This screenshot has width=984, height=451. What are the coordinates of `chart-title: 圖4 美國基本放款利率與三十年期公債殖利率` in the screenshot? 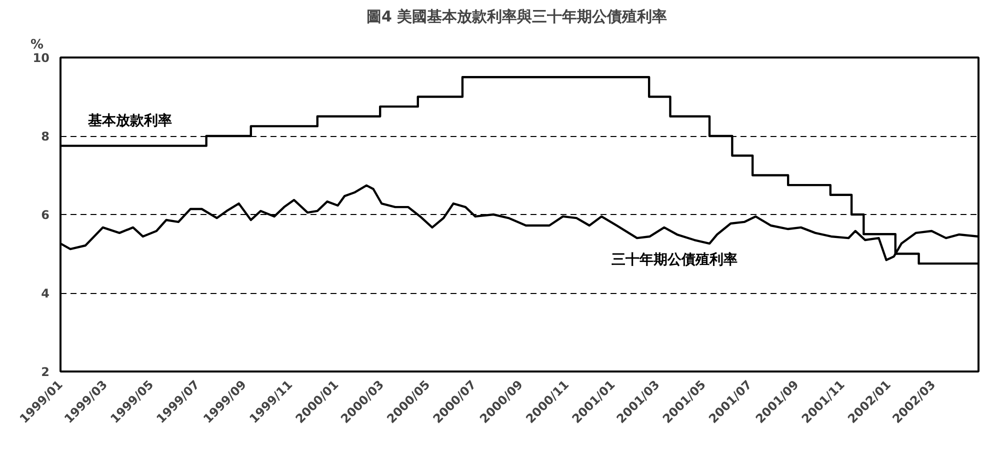 It's located at (517, 17).